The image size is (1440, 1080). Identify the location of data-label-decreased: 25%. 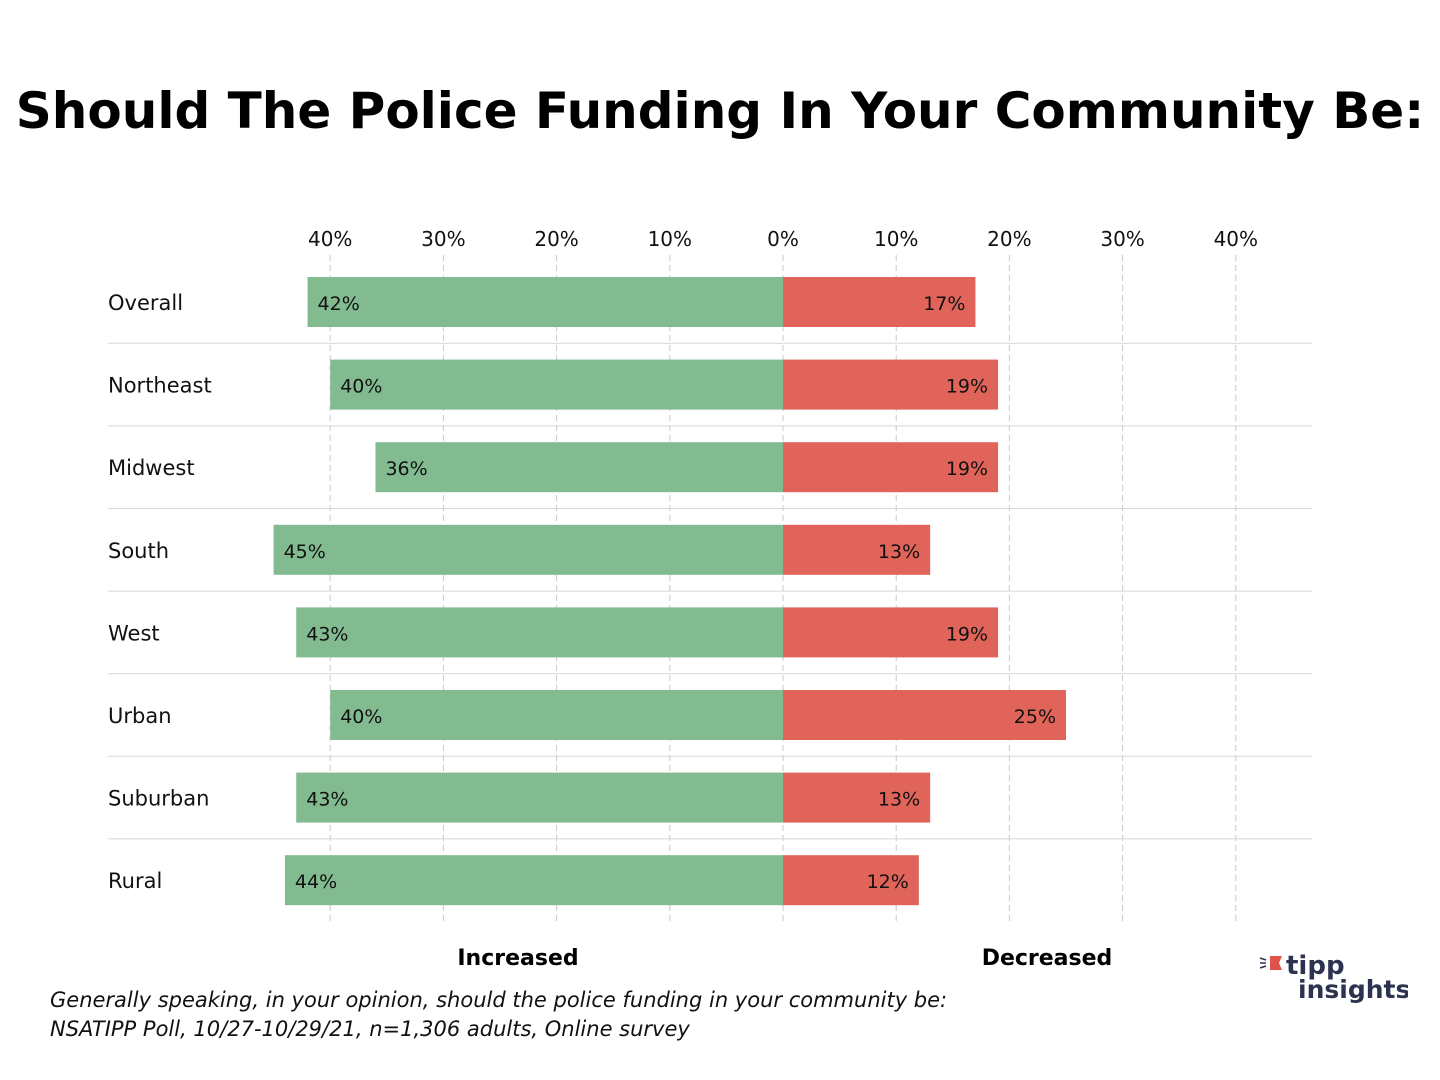
(1035, 717).